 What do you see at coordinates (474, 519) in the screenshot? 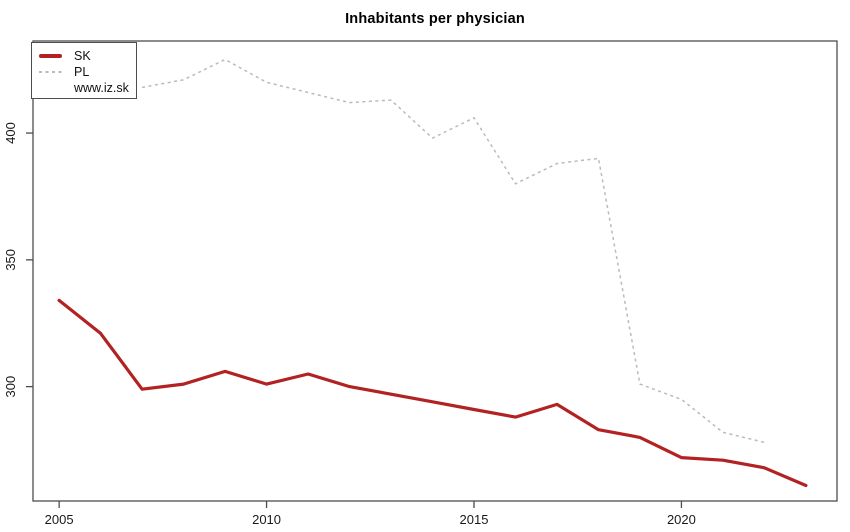
I see `x-tick-label: 2015` at bounding box center [474, 519].